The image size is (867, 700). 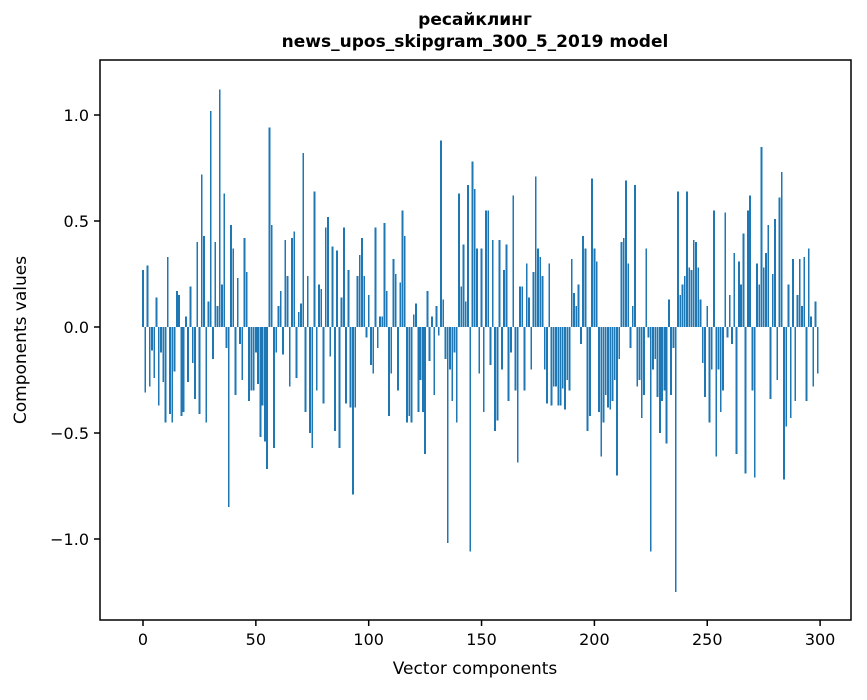 I want to click on x-axis-ticks: 0 50 100 150 200 250 300, so click(x=486, y=634).